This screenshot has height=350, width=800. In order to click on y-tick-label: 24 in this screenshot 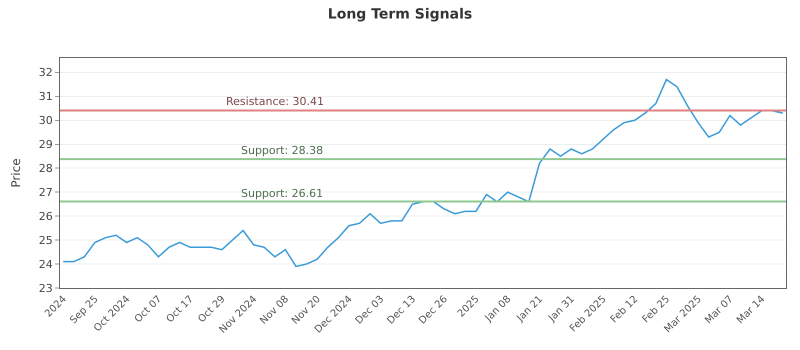, I will do `click(45, 264)`.